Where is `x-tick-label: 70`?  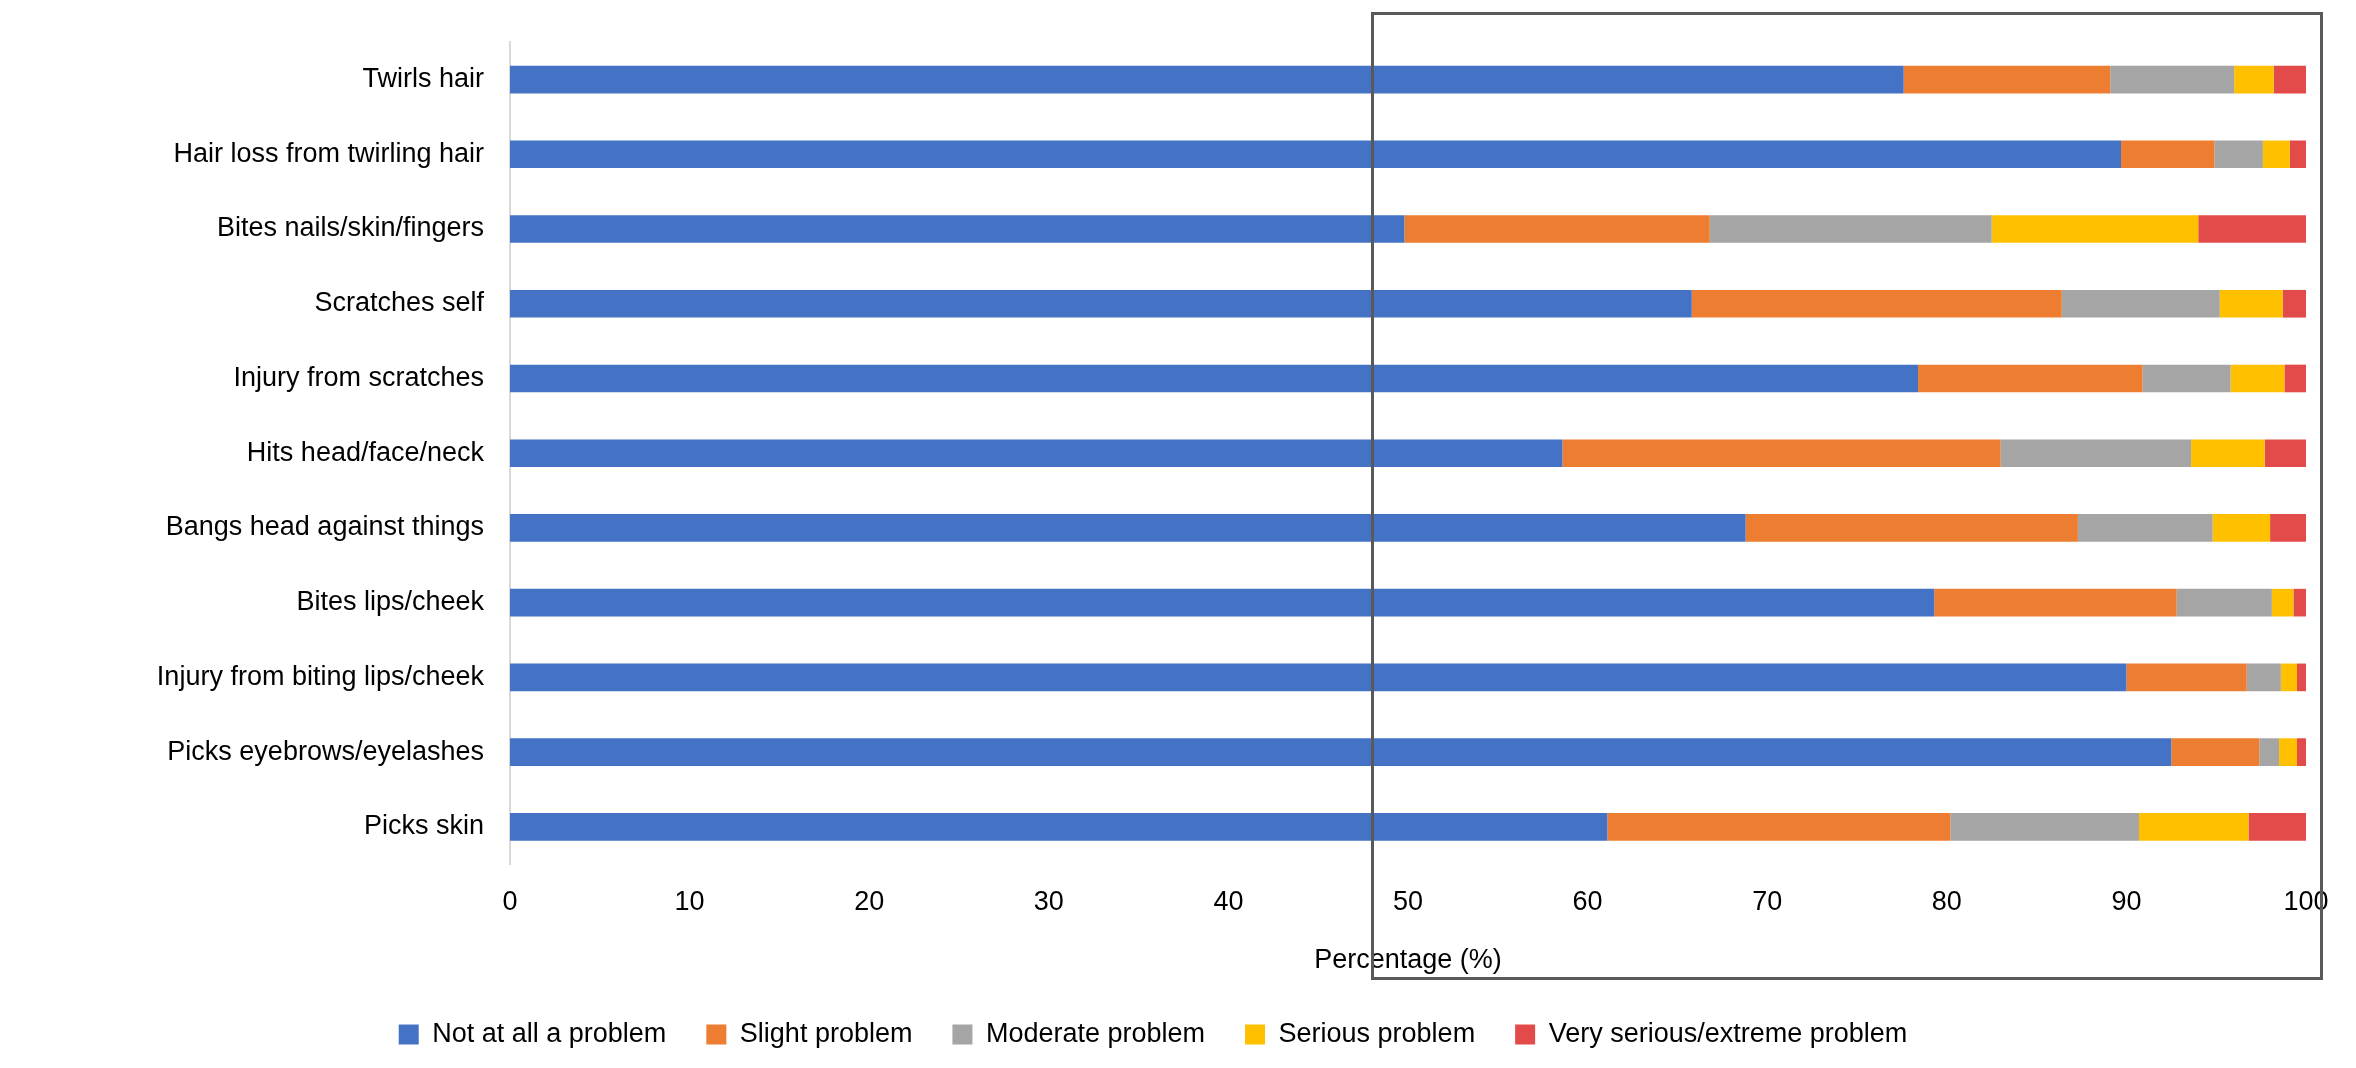
x-tick-label: 70 is located at coordinates (1767, 900).